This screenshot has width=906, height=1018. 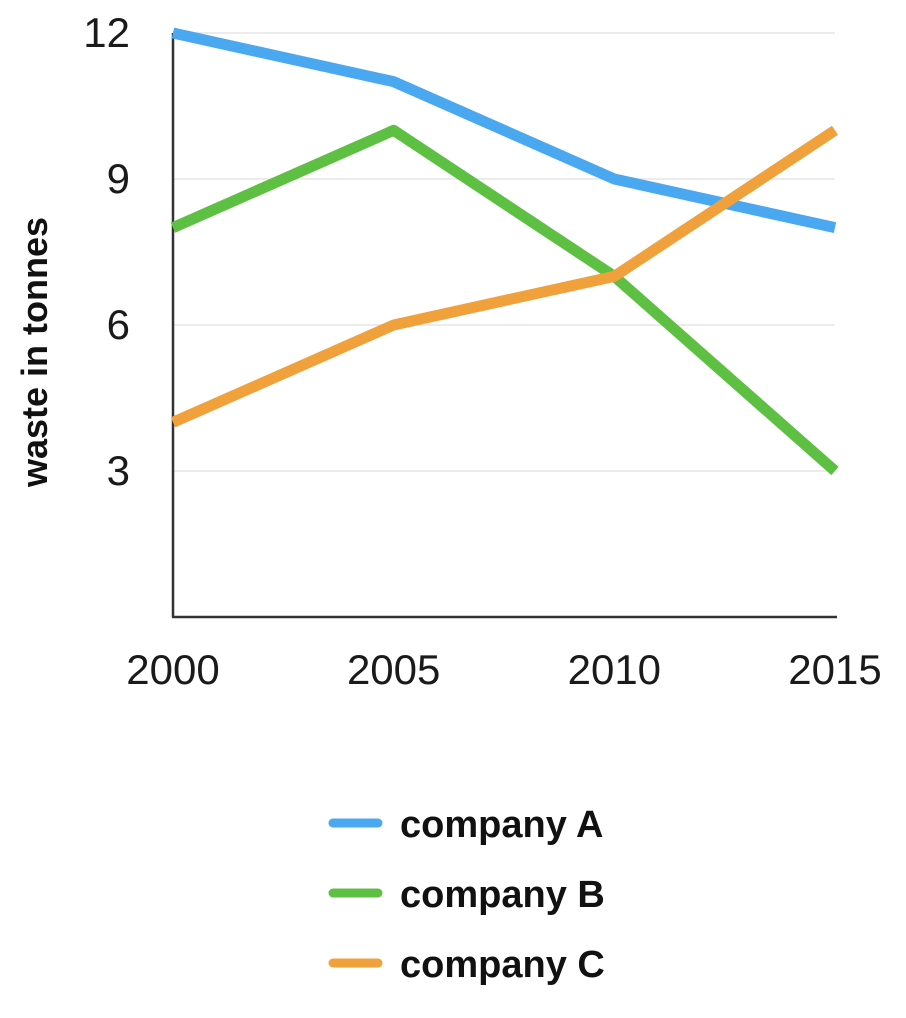 What do you see at coordinates (502, 965) in the screenshot?
I see `legend-label: company C` at bounding box center [502, 965].